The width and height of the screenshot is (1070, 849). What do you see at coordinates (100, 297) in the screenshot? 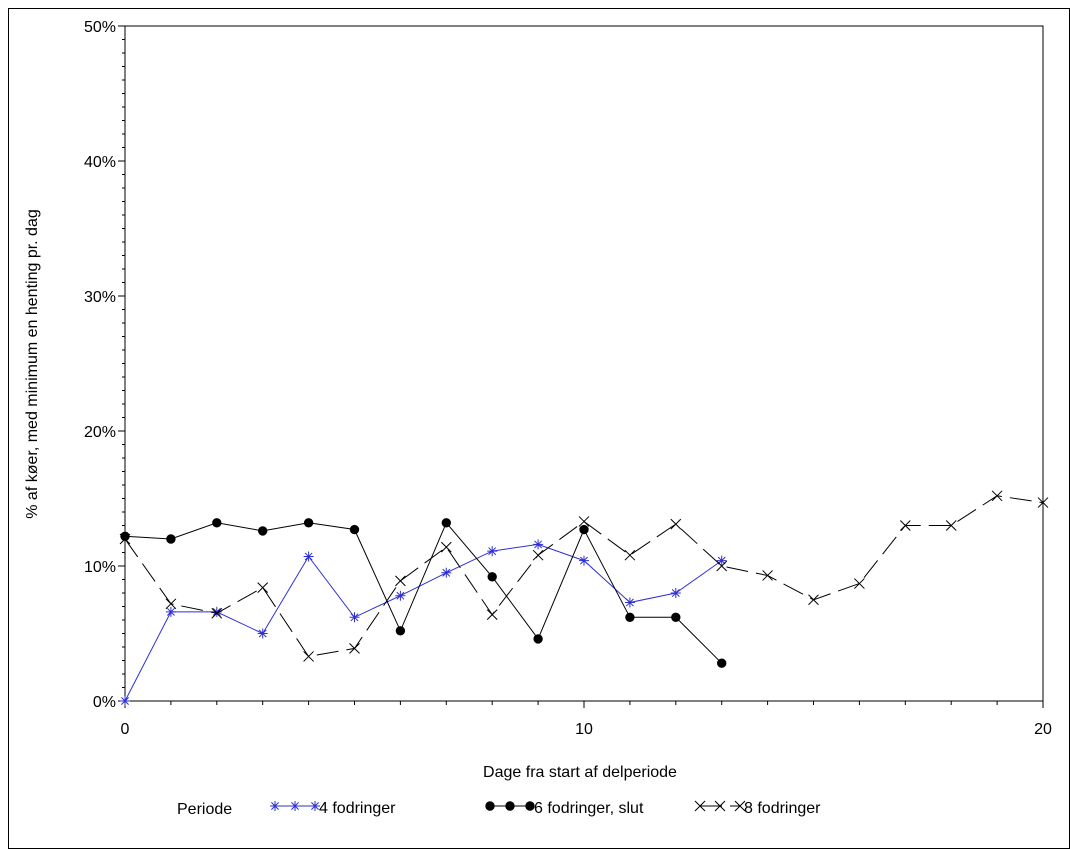
I see `y-tick-label: 30%` at bounding box center [100, 297].